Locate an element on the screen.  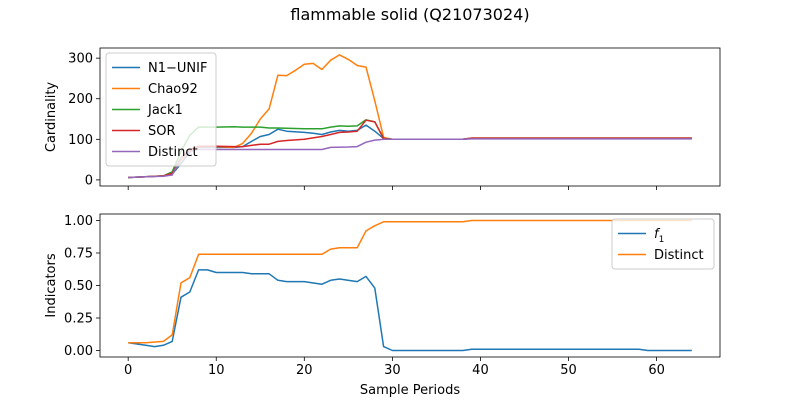
y-tick-label: 300 is located at coordinates (80, 59).